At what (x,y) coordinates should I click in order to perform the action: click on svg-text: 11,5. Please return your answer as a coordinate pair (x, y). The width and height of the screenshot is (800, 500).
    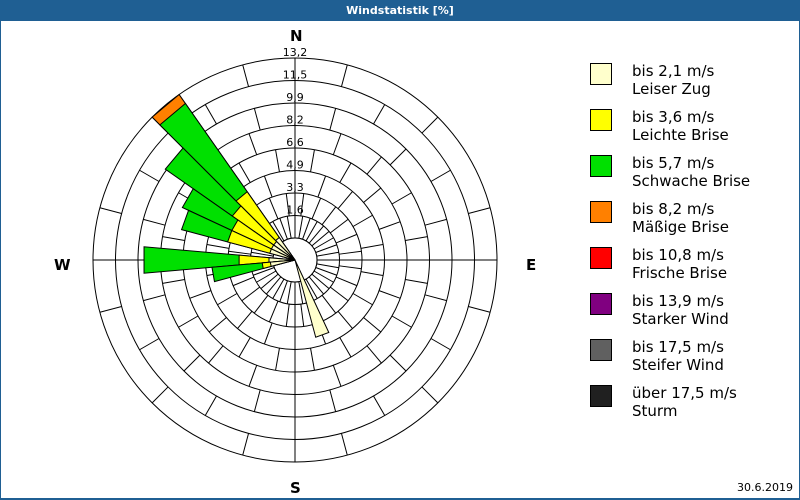
    Looking at the image, I should click on (295, 75).